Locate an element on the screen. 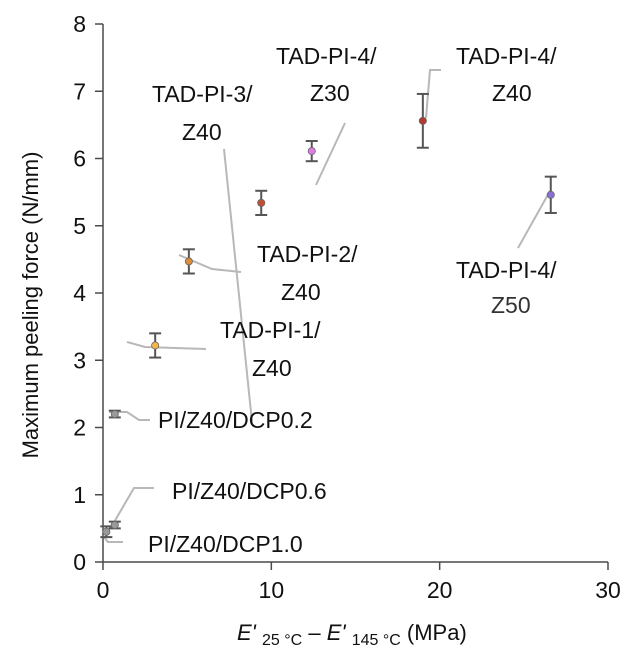 The height and width of the screenshot is (647, 630). x-axis-title-minus: – is located at coordinates (317, 632).